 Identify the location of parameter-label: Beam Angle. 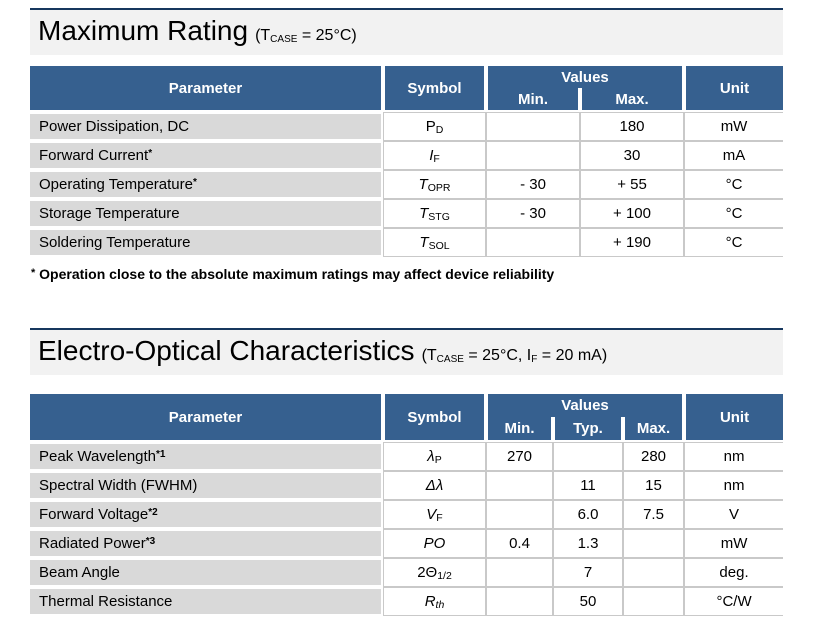
(79, 572).